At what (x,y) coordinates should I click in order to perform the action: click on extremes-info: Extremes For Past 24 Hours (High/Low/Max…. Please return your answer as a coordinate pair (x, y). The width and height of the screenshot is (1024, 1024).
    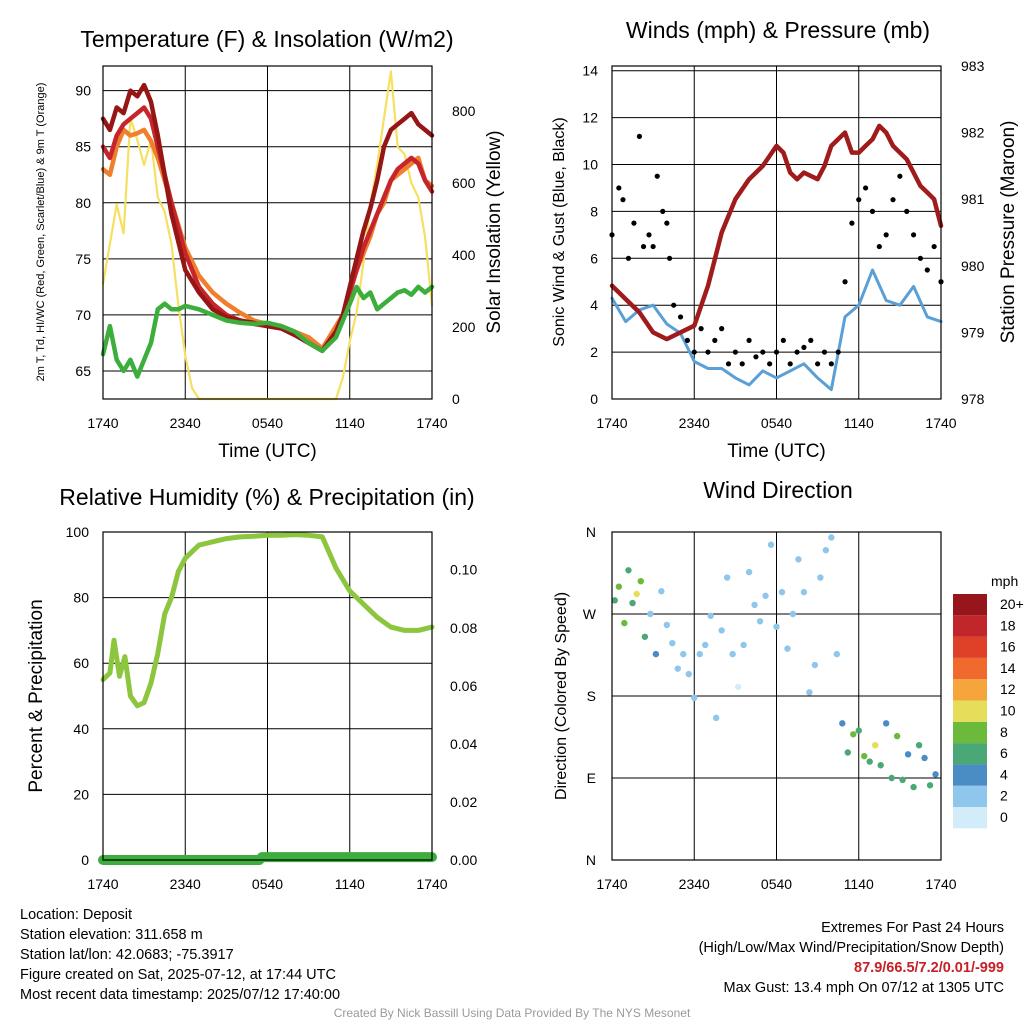
    Looking at the image, I should click on (851, 958).